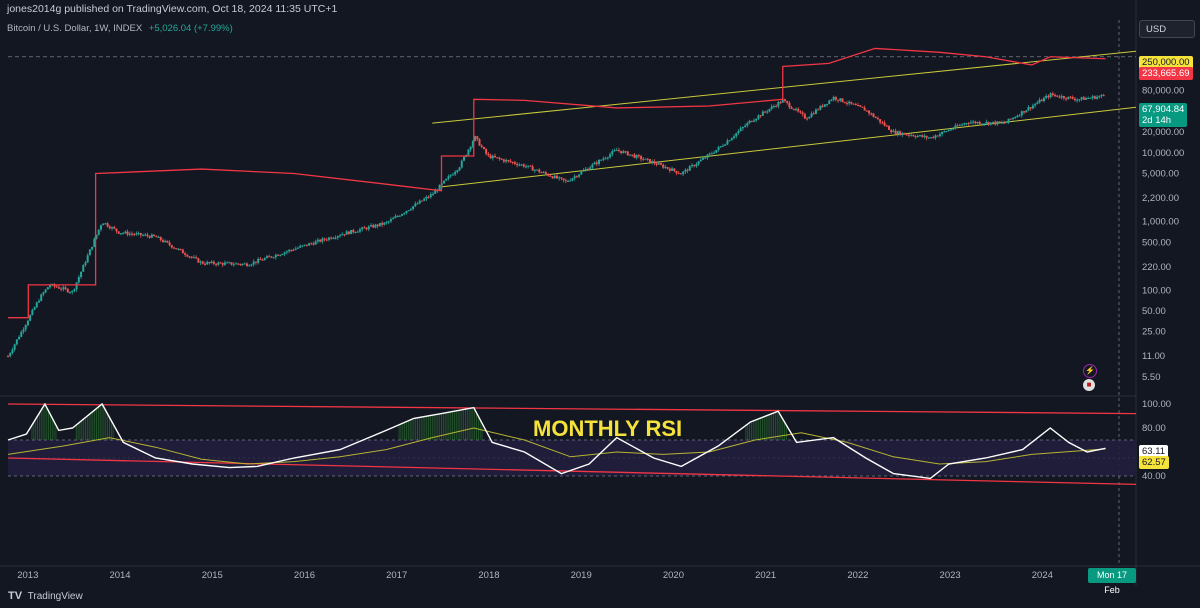 The height and width of the screenshot is (608, 1200). I want to click on flag-icon: ■, so click(1089, 385).